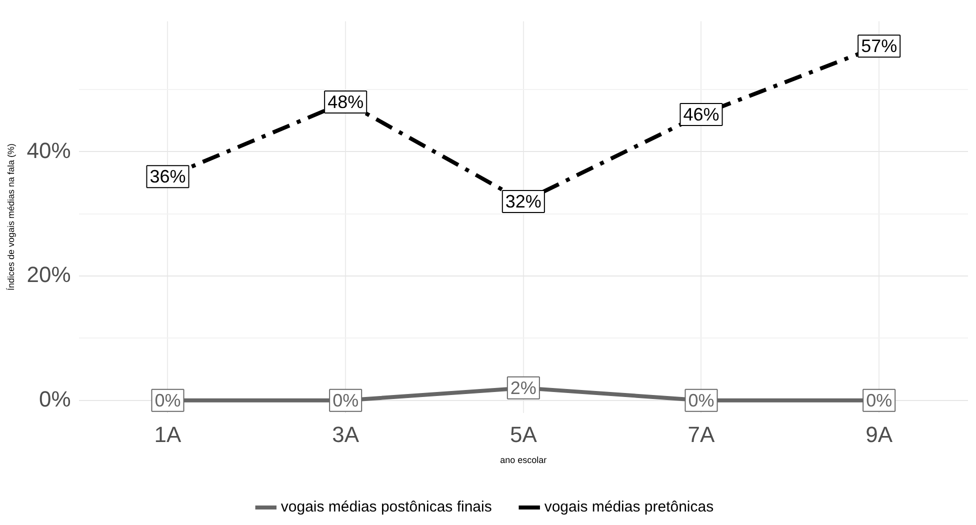 The width and height of the screenshot is (976, 525). I want to click on x-tick-label: 3A, so click(346, 435).